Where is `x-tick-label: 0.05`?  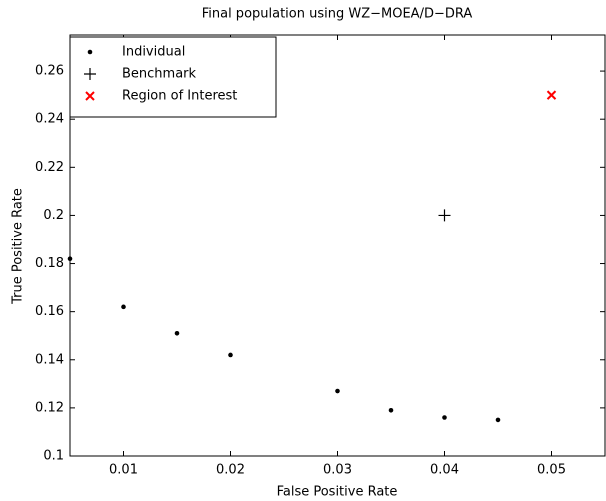
x-tick-label: 0.05 is located at coordinates (551, 470).